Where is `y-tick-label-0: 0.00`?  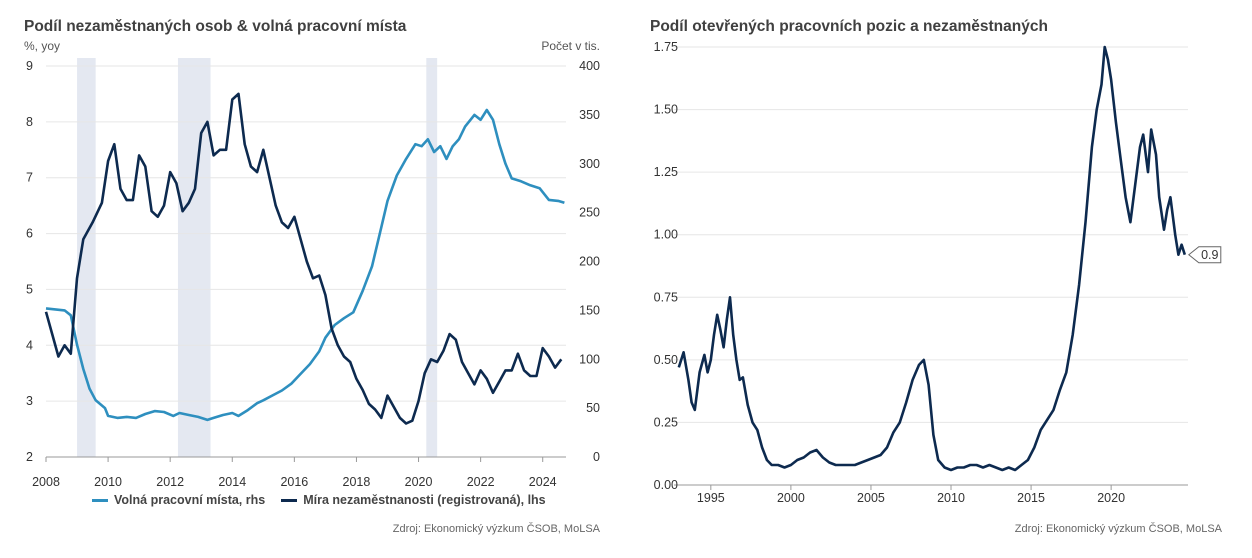
y-tick-label-0: 0.00 is located at coordinates (666, 485).